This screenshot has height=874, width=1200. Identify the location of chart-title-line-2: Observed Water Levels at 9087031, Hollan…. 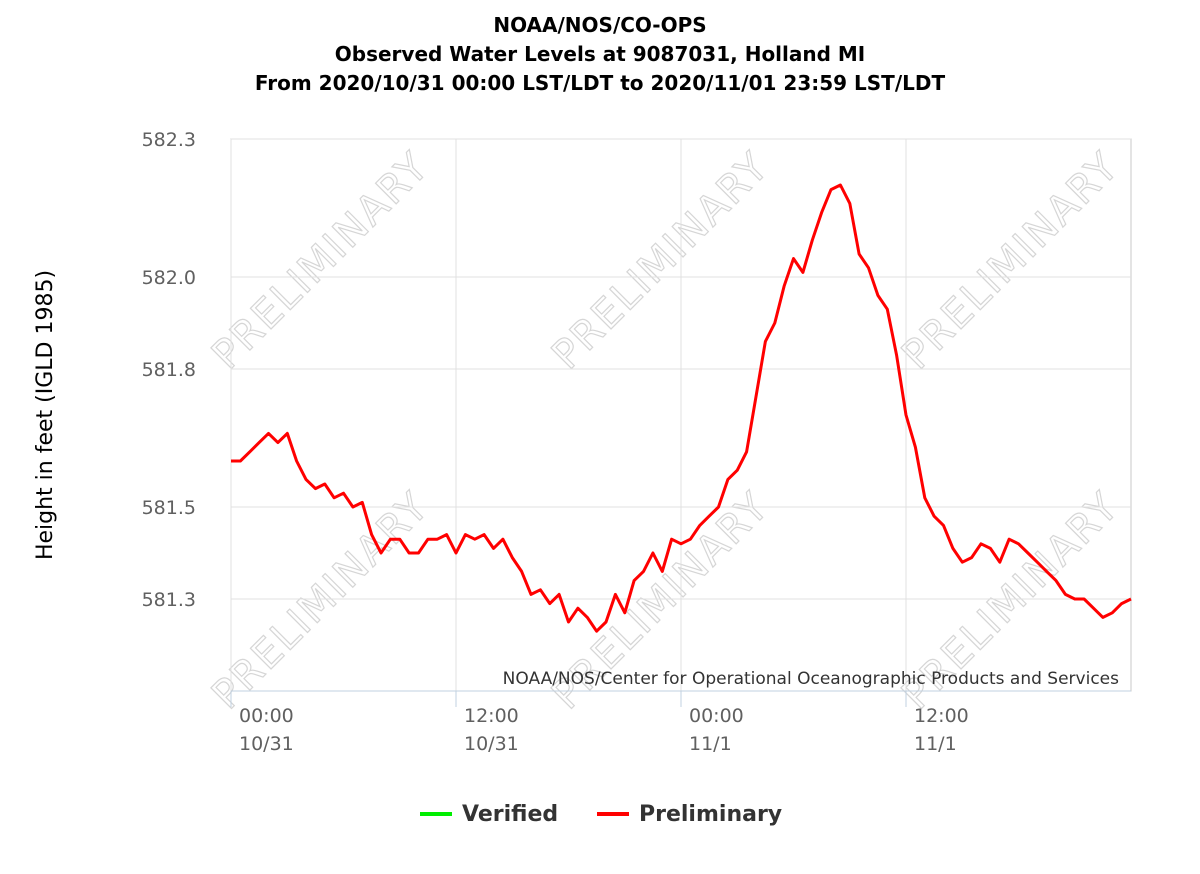
(600, 54).